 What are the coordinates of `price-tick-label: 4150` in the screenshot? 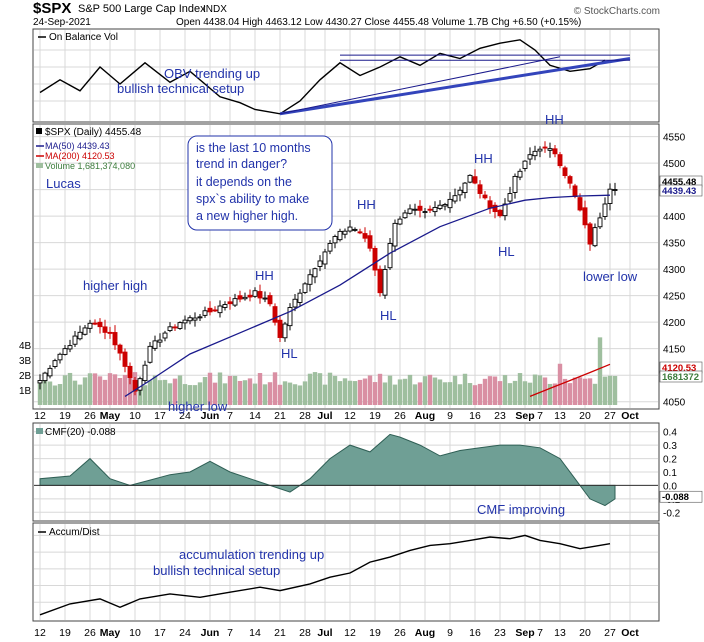 It's located at (674, 350).